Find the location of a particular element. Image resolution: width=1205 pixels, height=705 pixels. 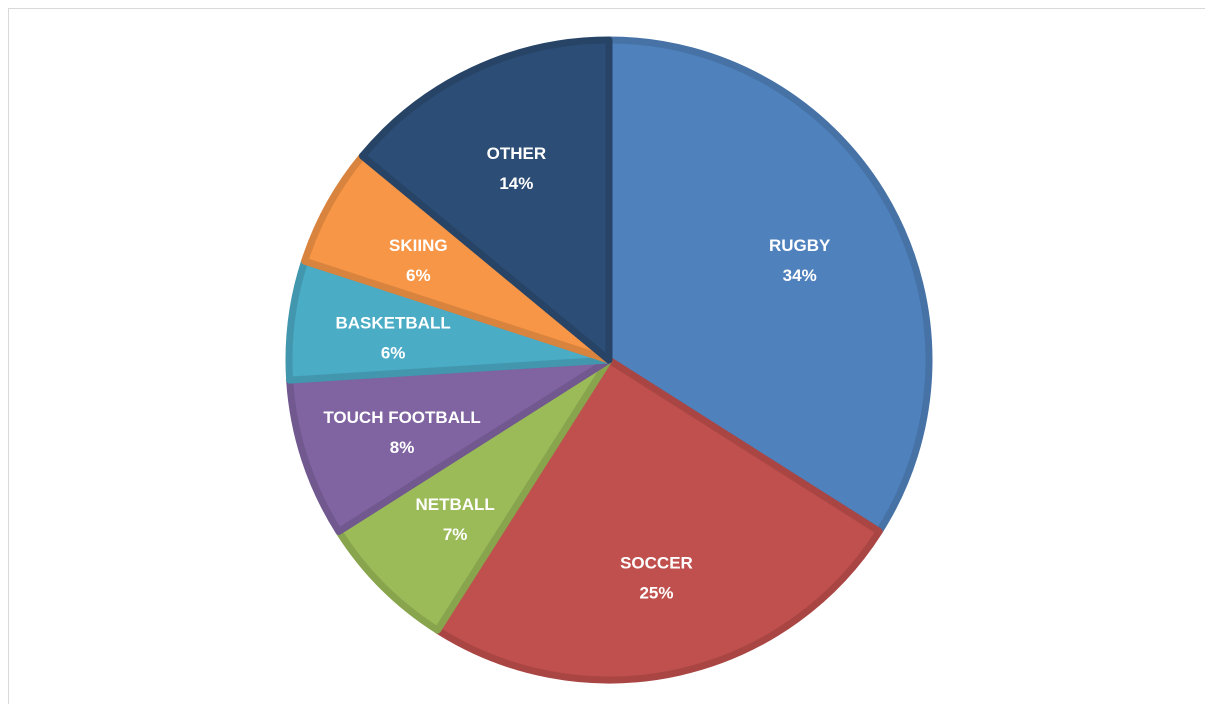

data-label-skiing: SKIING 6% is located at coordinates (418, 260).